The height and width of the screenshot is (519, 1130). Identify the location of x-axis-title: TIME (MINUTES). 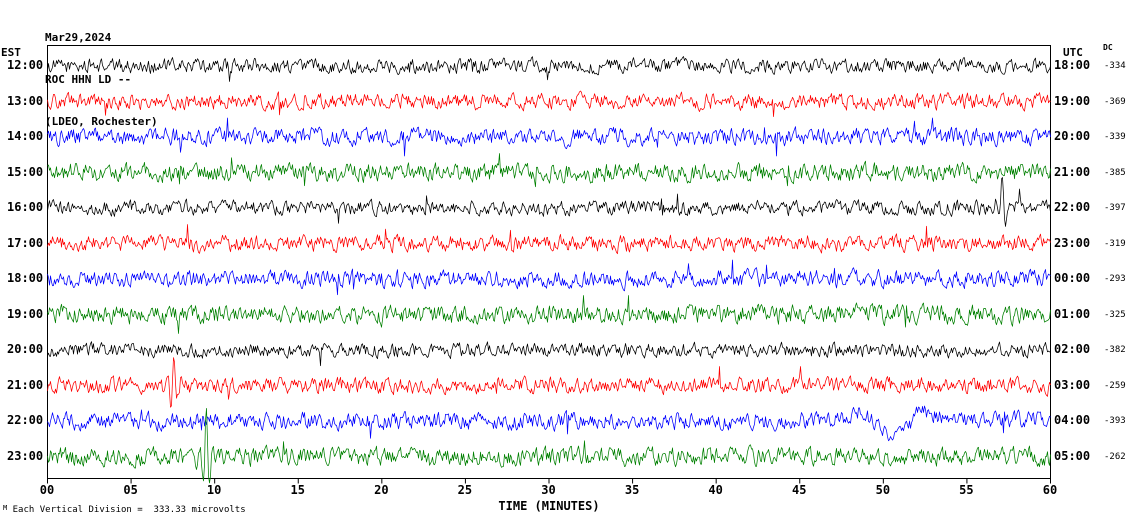
(549, 506).